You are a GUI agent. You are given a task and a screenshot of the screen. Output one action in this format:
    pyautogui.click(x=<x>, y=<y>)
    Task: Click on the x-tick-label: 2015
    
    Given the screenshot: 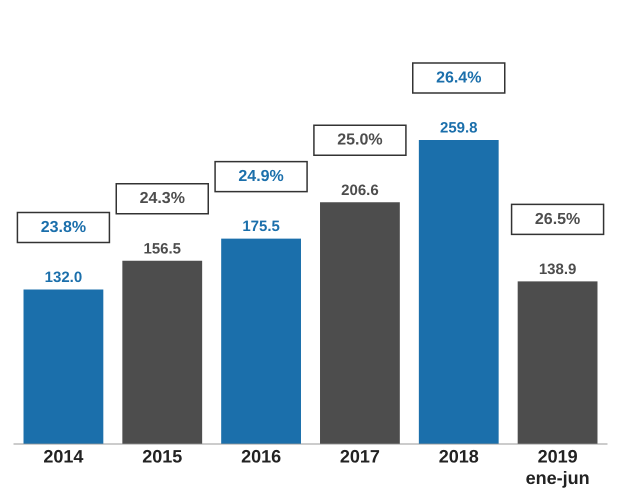 What is the action you would take?
    pyautogui.click(x=162, y=456)
    